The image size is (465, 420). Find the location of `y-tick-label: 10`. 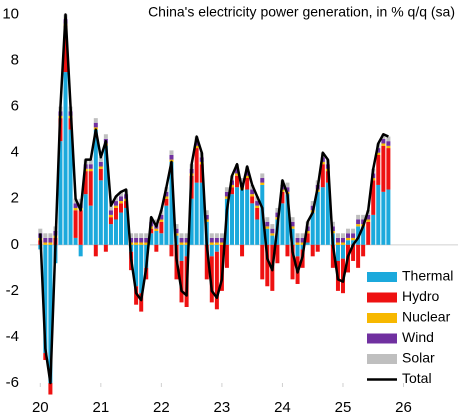

y-tick-label: 10 is located at coordinates (10, 13).